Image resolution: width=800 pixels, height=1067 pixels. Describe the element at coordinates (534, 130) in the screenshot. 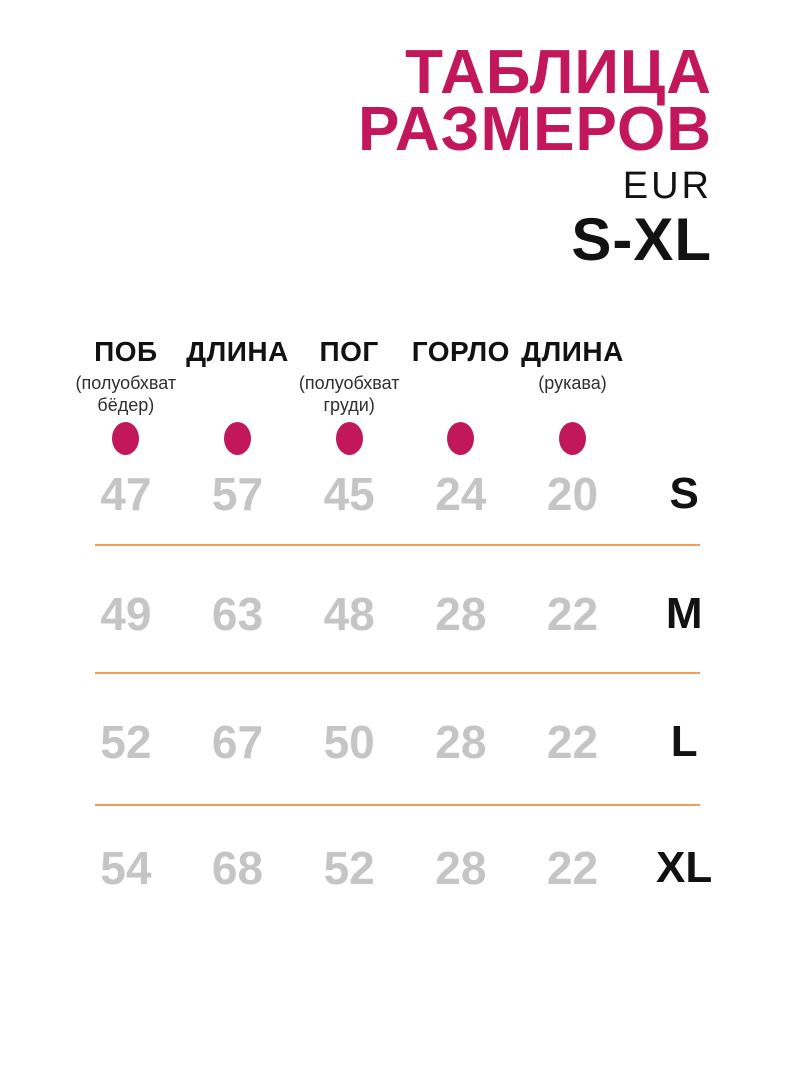

I see `page-title-line2: РАЗМЕРОВ` at that location.